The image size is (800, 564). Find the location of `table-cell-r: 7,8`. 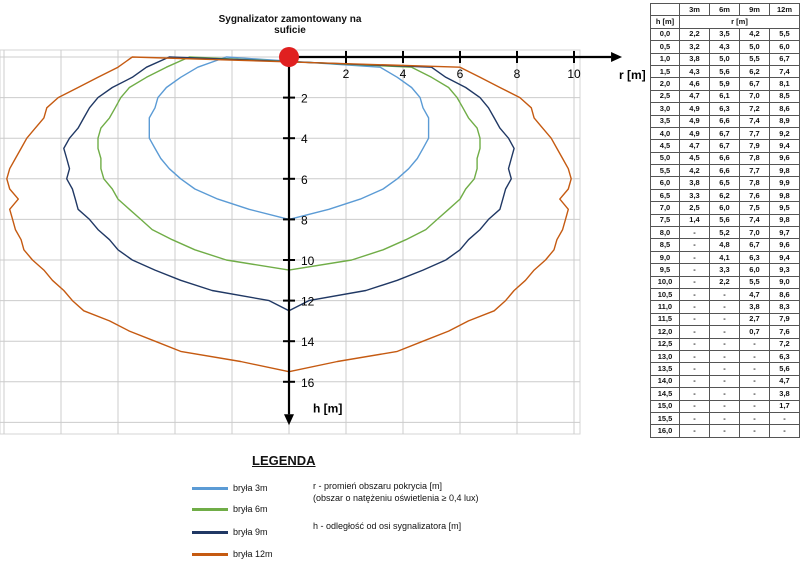

table-cell-r: 7,8 is located at coordinates (754, 183).